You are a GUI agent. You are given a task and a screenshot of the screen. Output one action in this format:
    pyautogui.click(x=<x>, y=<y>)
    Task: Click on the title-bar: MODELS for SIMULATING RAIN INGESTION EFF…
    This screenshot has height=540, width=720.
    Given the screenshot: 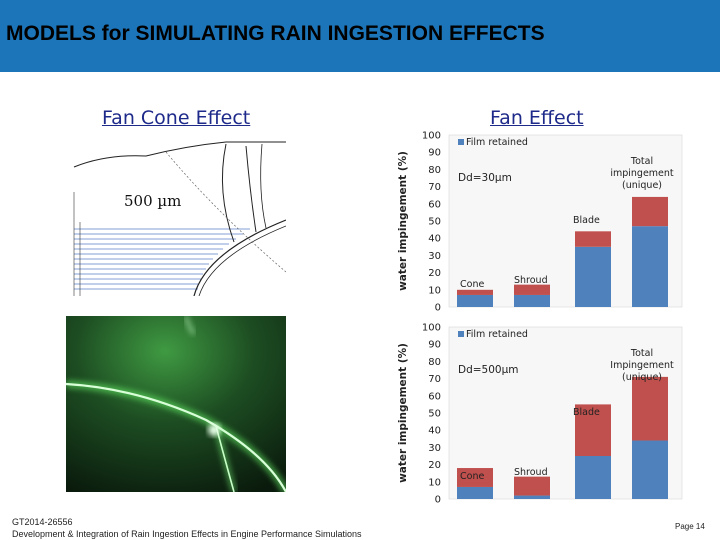 What is the action you would take?
    pyautogui.click(x=360, y=36)
    